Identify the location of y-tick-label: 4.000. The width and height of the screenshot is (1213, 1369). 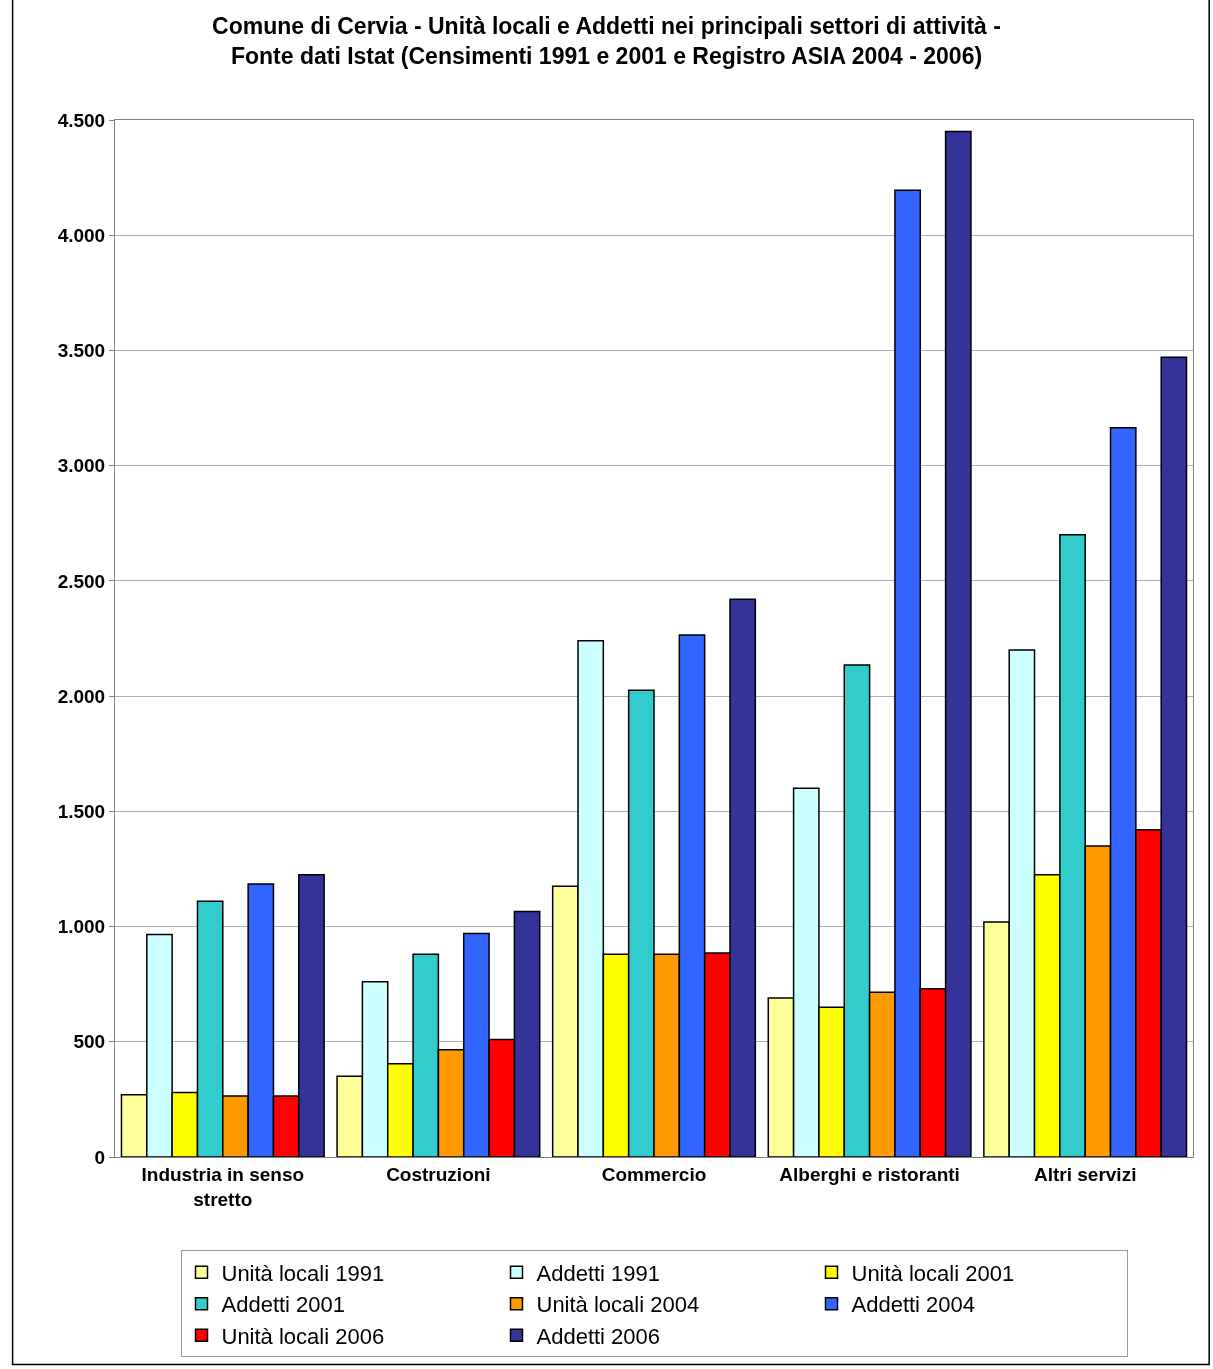
(81, 235).